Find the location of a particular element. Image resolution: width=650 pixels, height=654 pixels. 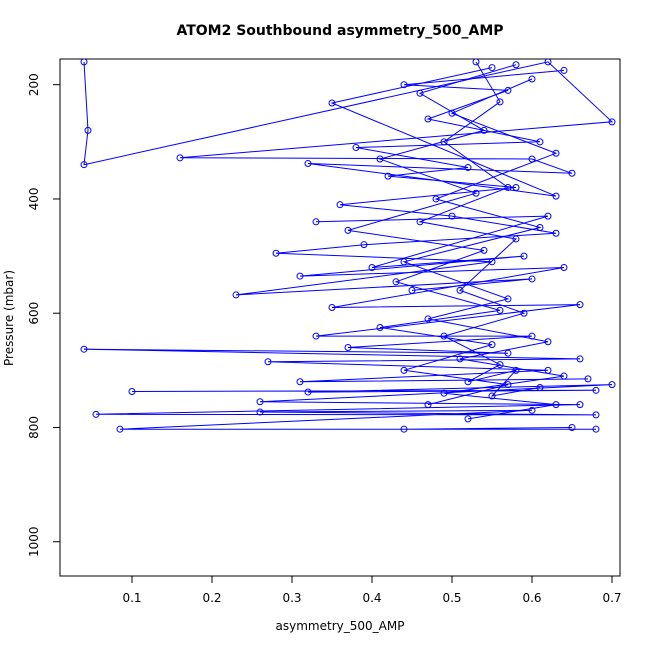

y-axis: 200 400 600 800 1000 is located at coordinates (44, 315).